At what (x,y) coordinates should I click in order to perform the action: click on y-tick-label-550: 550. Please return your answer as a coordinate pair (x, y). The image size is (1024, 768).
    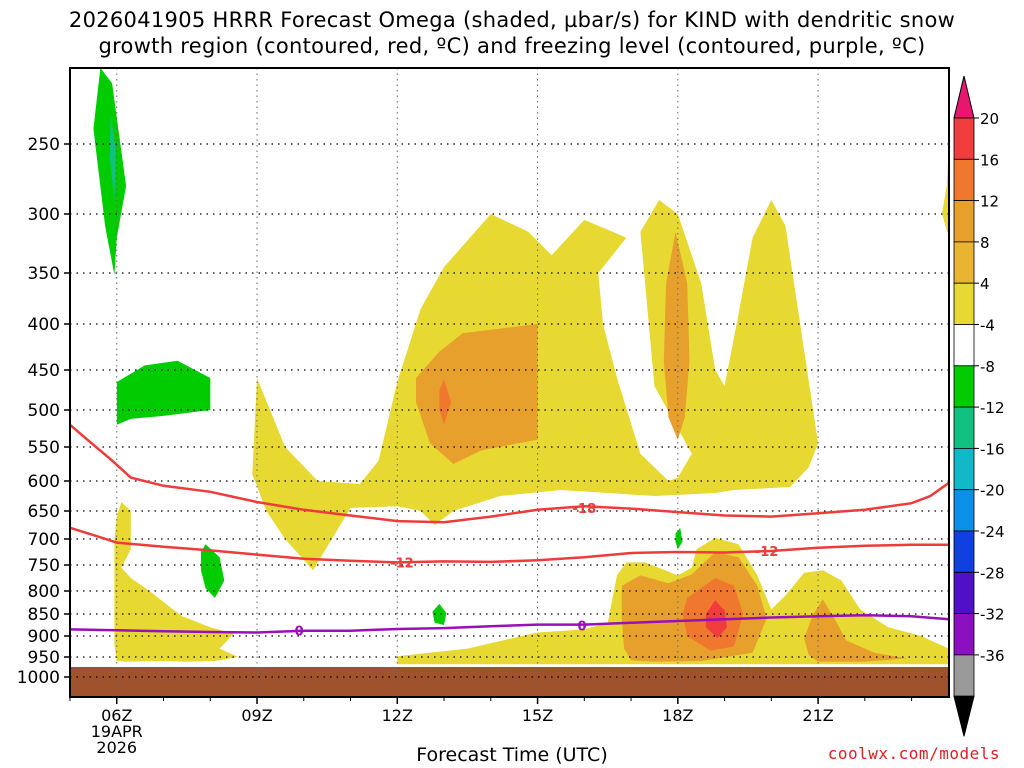
    Looking at the image, I should click on (44, 448).